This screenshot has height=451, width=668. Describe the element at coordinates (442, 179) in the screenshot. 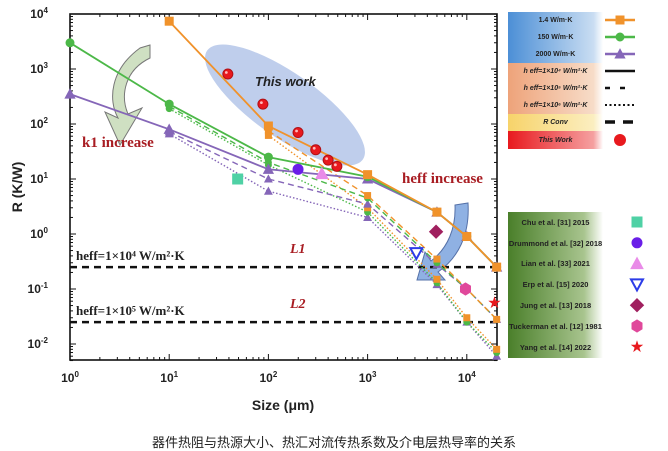

I see `annotation-heff-increase: heff increase` at that location.